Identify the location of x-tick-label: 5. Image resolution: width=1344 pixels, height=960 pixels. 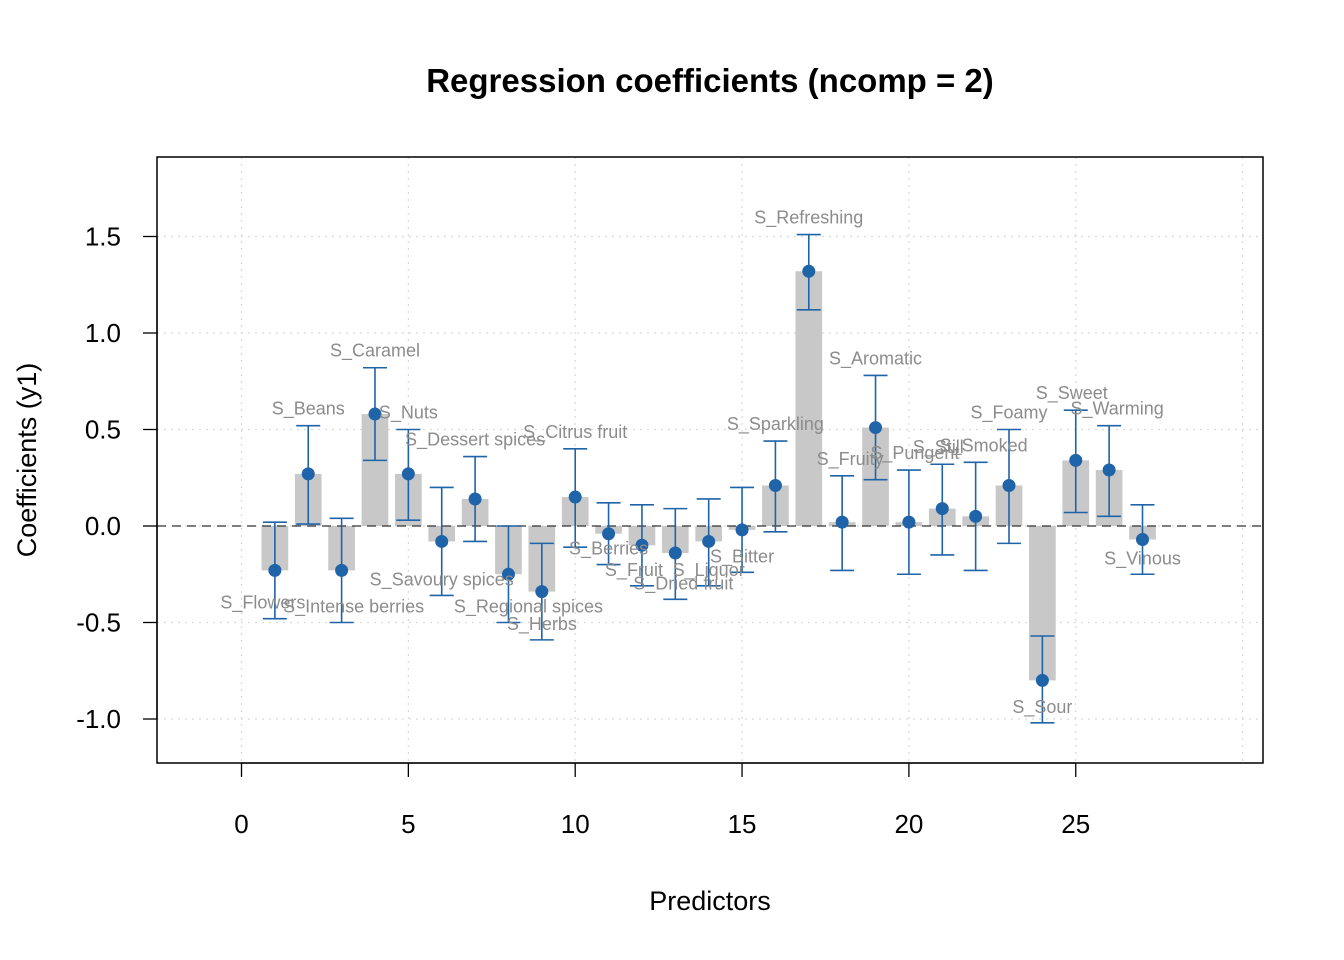
(408, 824).